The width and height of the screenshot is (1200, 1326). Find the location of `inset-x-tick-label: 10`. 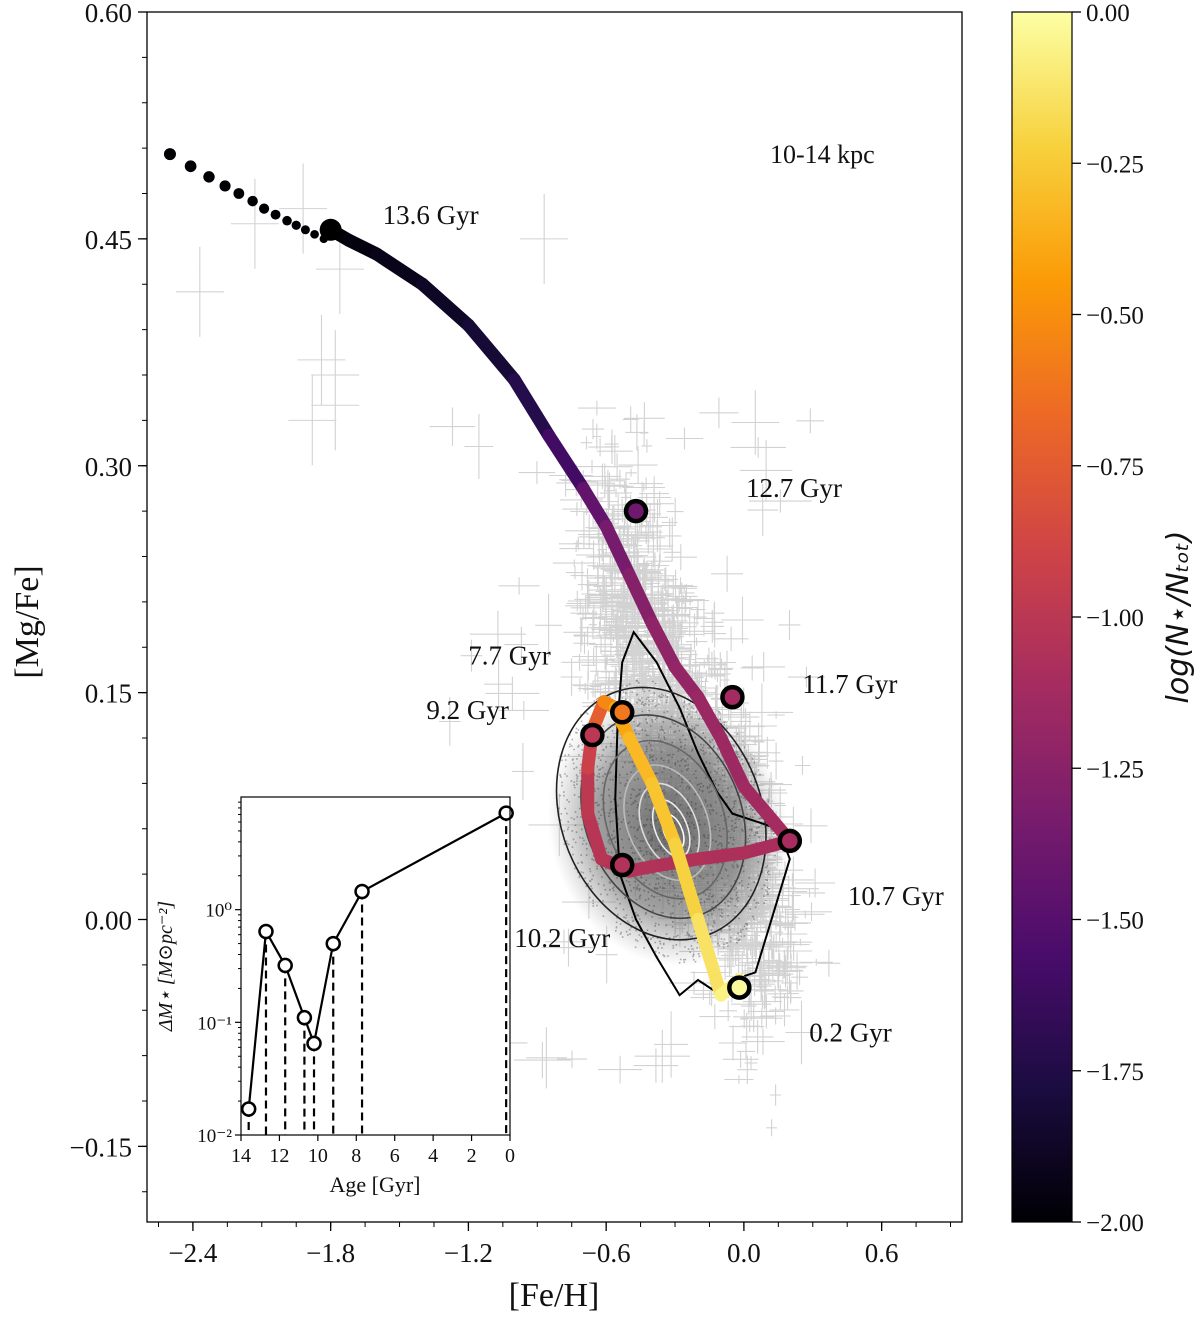

inset-x-tick-label: 10 is located at coordinates (318, 1156).